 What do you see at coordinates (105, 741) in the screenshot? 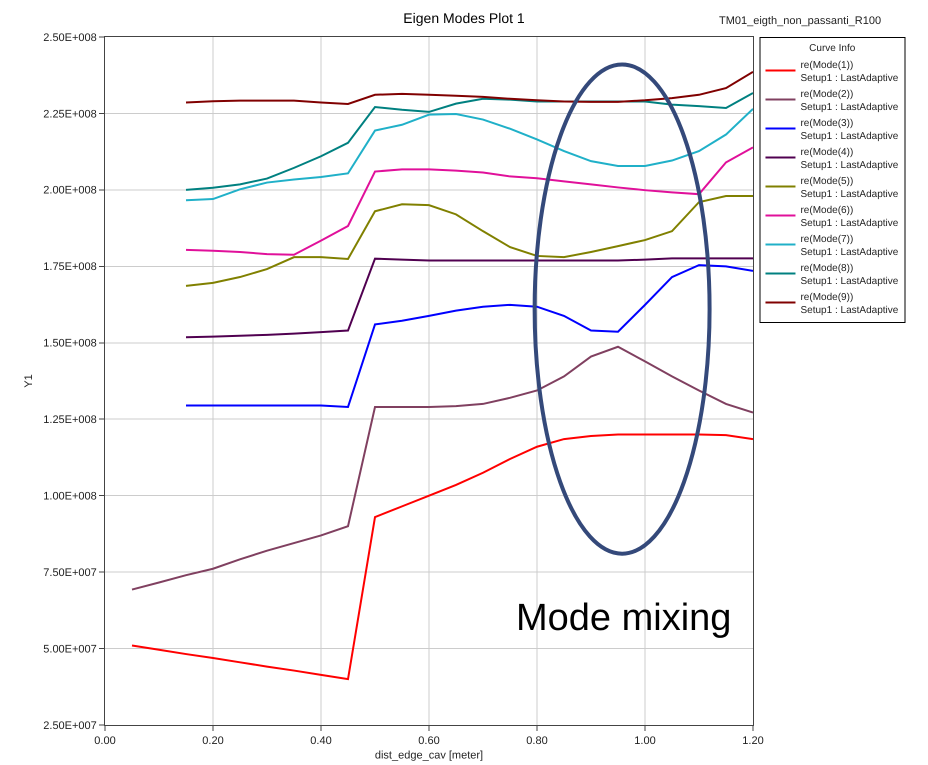
I see `x-tick-label: 0.00` at bounding box center [105, 741].